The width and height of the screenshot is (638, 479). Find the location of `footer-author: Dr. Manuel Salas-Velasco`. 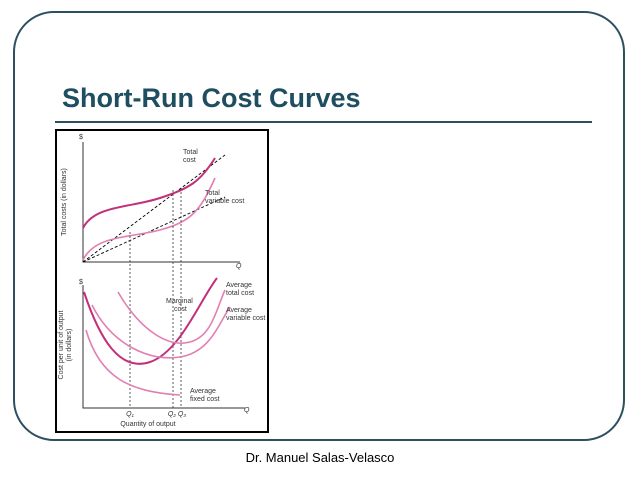

footer-author: Dr. Manuel Salas-Velasco is located at coordinates (320, 457).